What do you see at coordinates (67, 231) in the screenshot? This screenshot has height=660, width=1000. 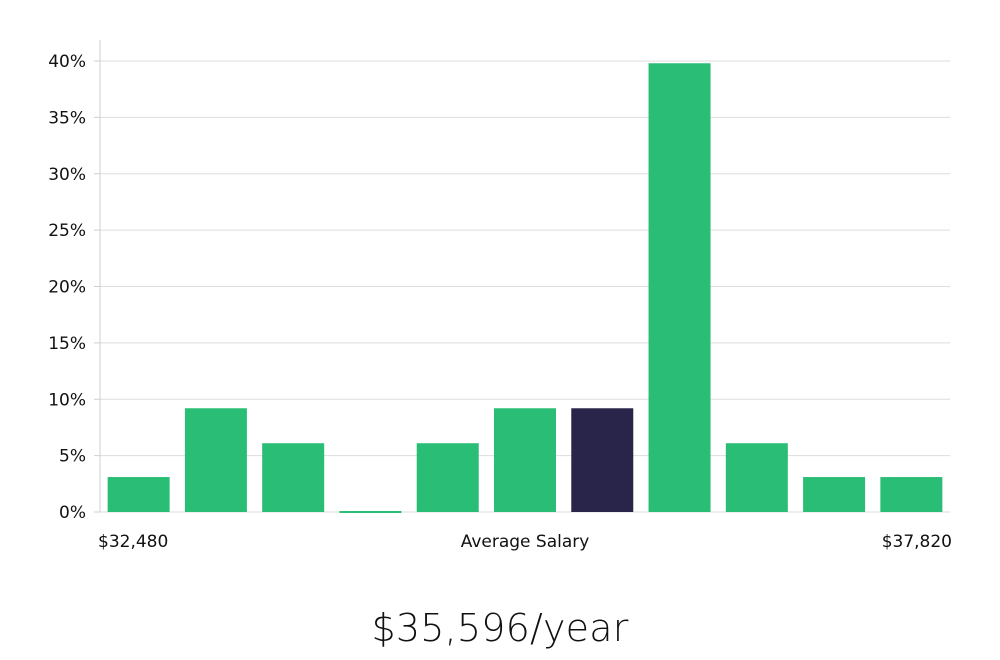 I see `y-tick-label: 25%` at bounding box center [67, 231].